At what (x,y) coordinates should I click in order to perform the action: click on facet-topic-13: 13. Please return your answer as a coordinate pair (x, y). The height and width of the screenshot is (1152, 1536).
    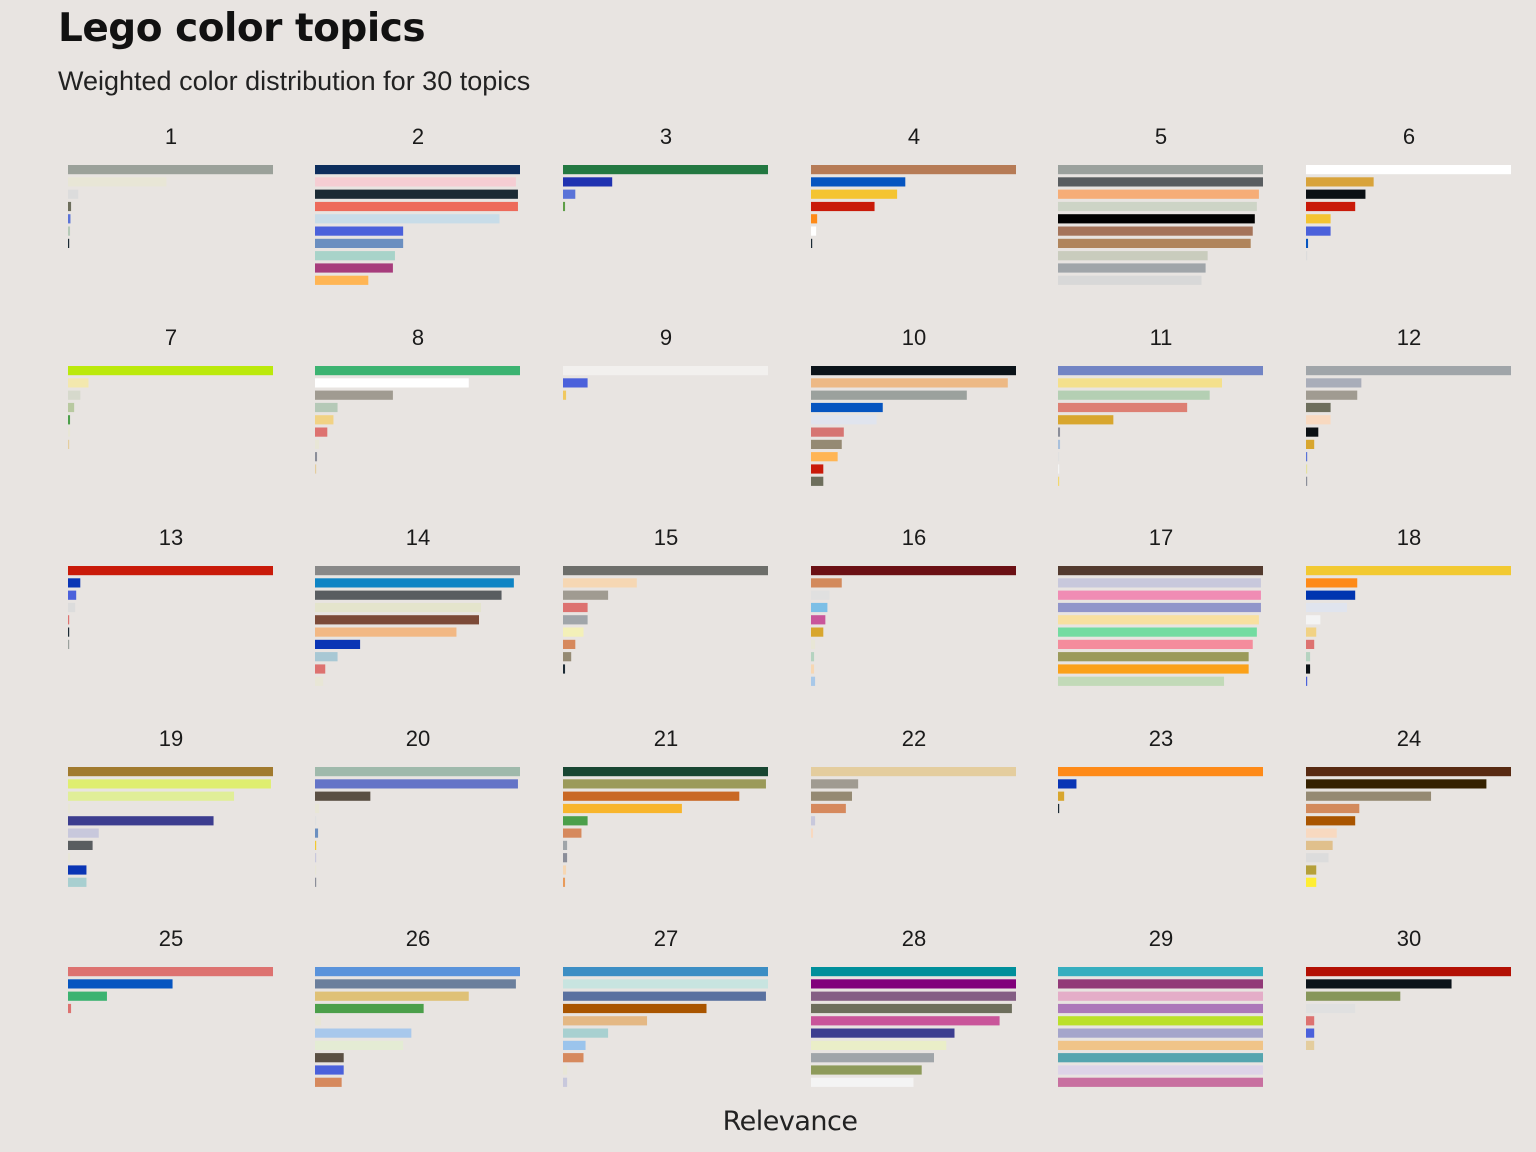
    Looking at the image, I should click on (170, 587).